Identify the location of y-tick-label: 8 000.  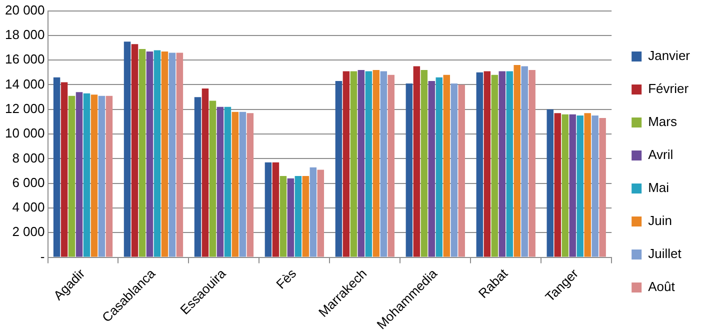
(28, 158).